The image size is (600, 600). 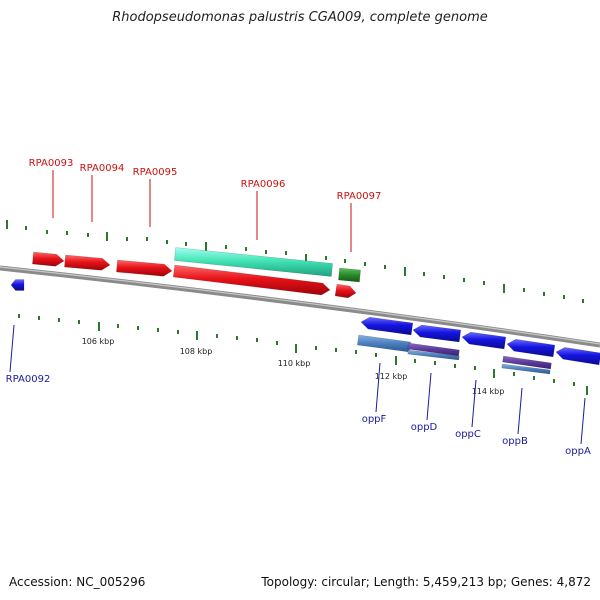 I want to click on scale-label-1: 108 kbp, so click(x=196, y=351).